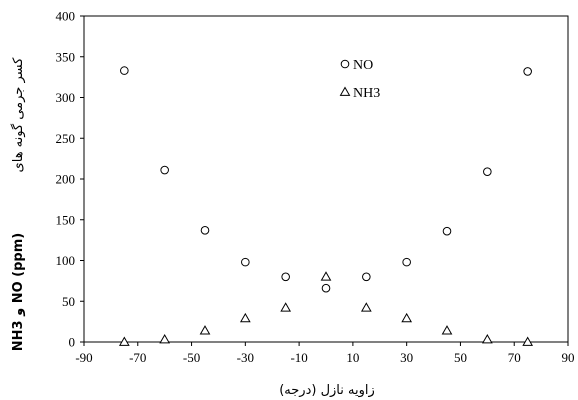  I want to click on x-tick-label: -70, so click(137, 357).